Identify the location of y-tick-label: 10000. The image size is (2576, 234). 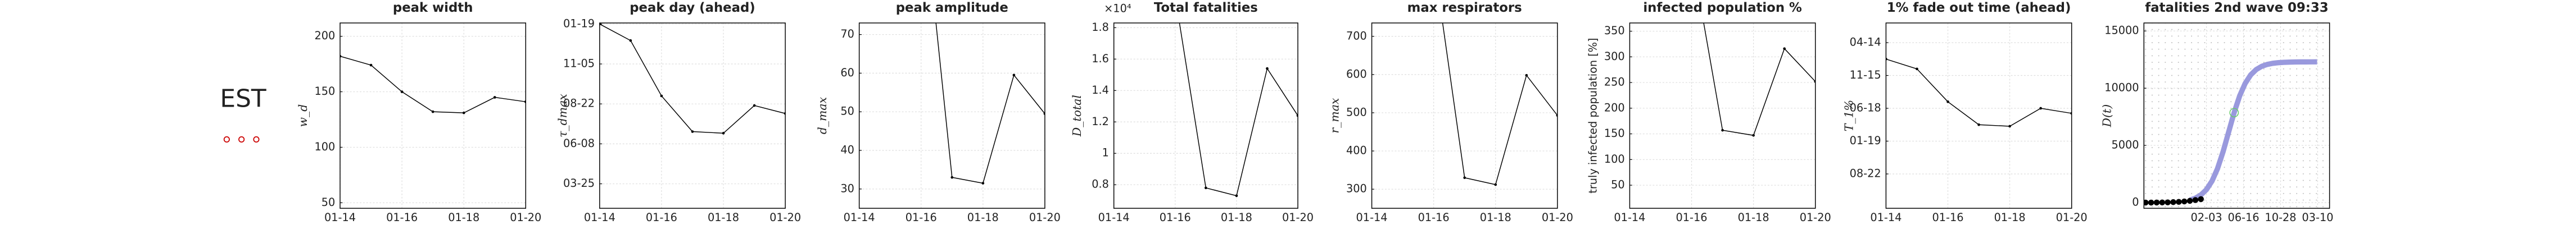
(2121, 87).